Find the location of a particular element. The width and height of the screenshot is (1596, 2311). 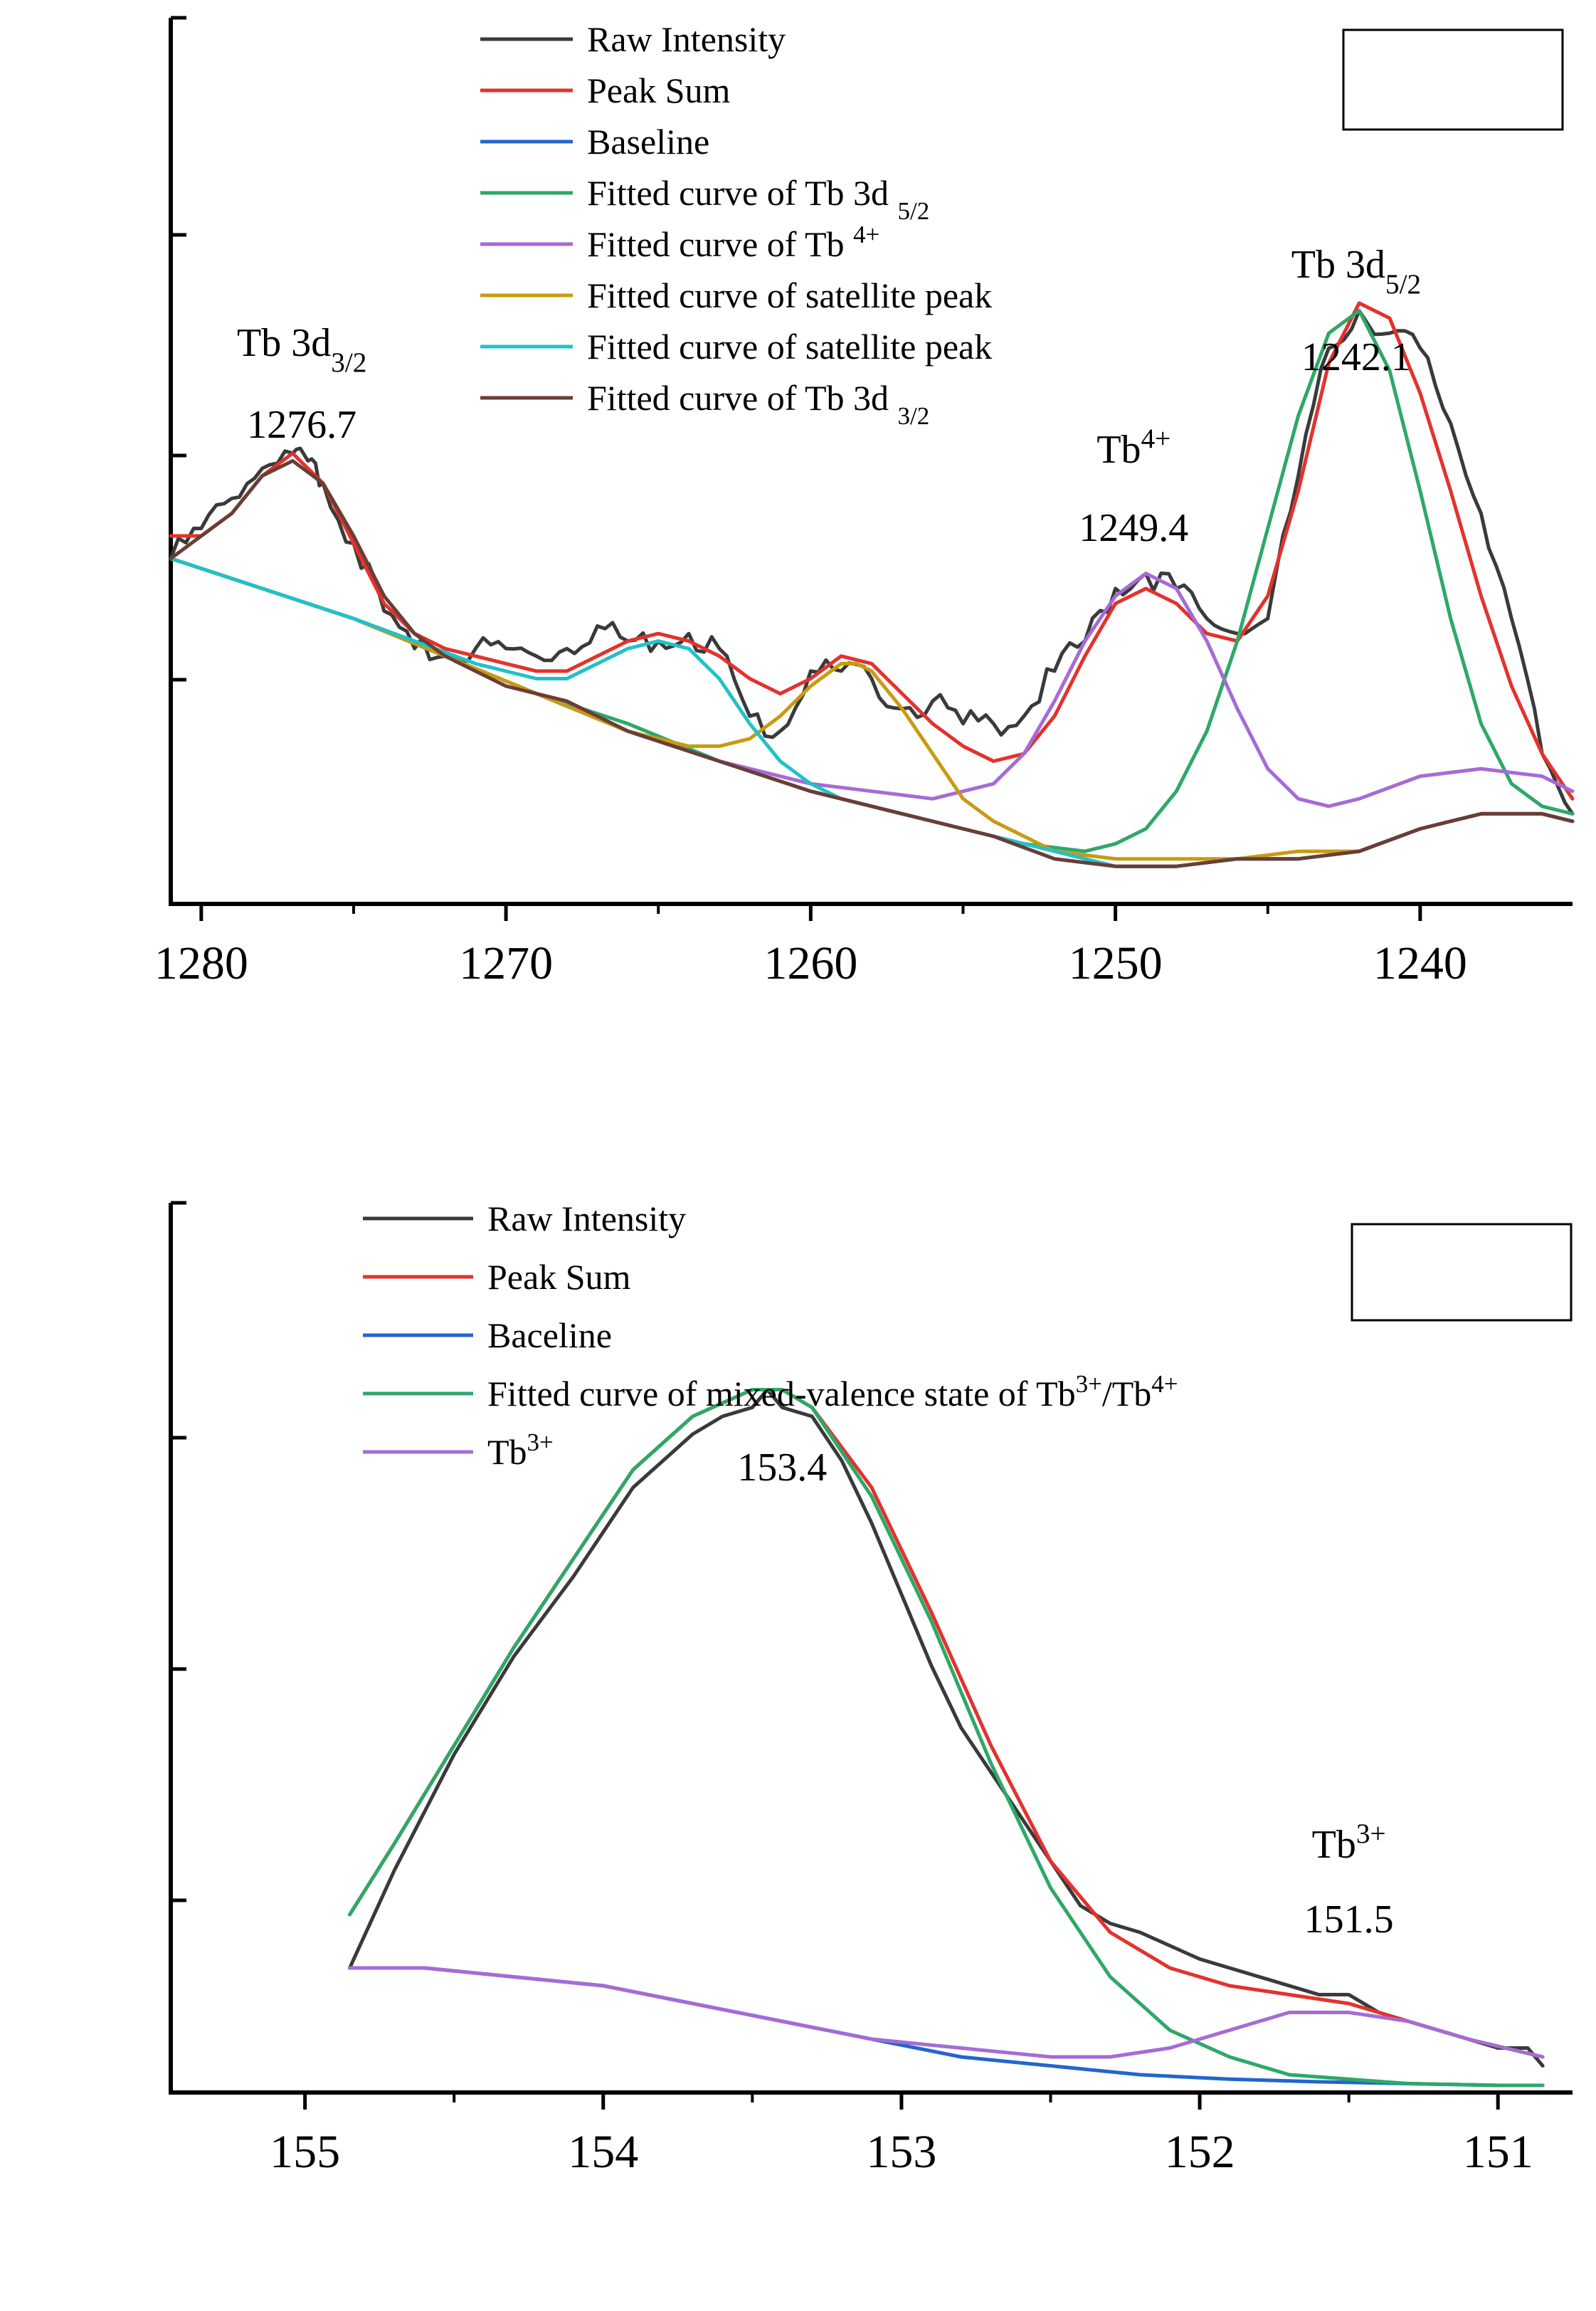

annotation-1: 1276.7 is located at coordinates (302, 425).